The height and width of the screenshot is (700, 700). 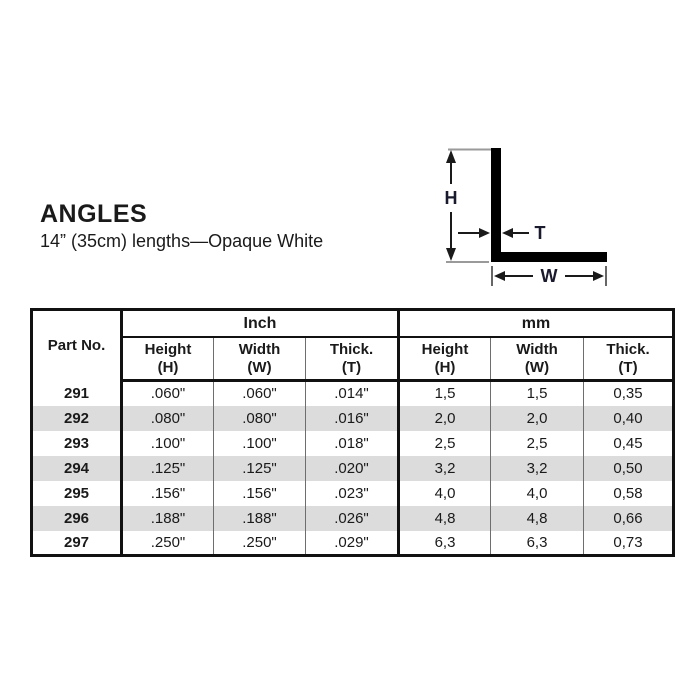 I want to click on inch-width-cell: .188", so click(x=259, y=518).